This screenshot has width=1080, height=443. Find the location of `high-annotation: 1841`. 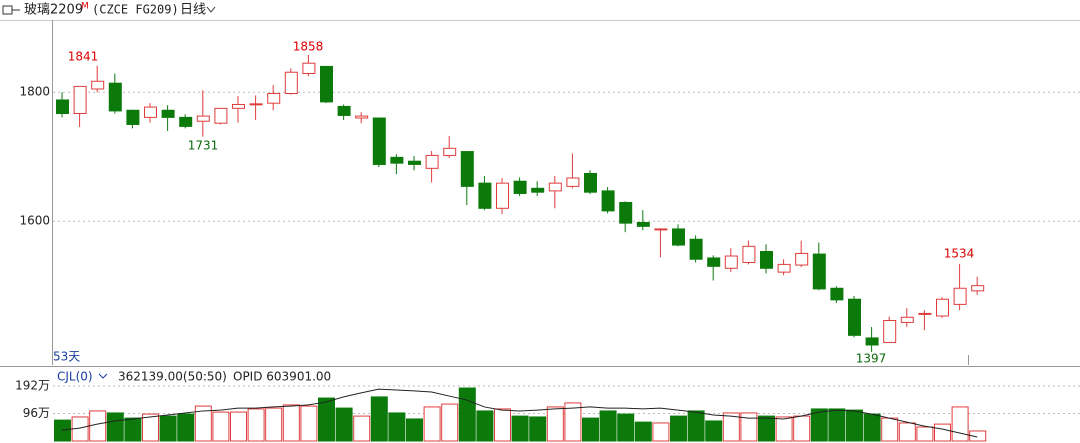

high-annotation: 1841 is located at coordinates (83, 57).